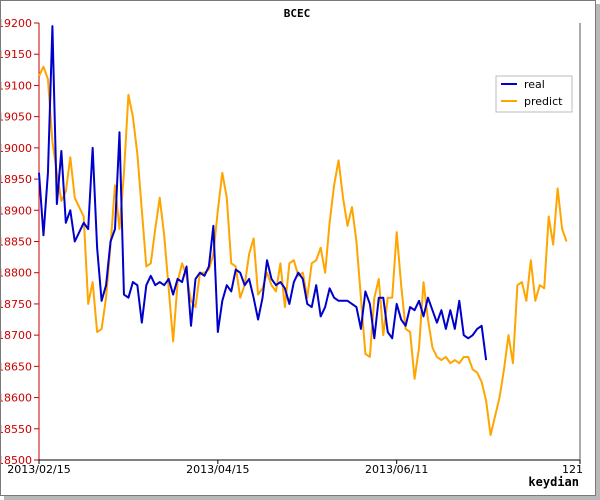 The width and height of the screenshot is (600, 500). I want to click on x-tick-label: 2013/06/11, so click(396, 469).